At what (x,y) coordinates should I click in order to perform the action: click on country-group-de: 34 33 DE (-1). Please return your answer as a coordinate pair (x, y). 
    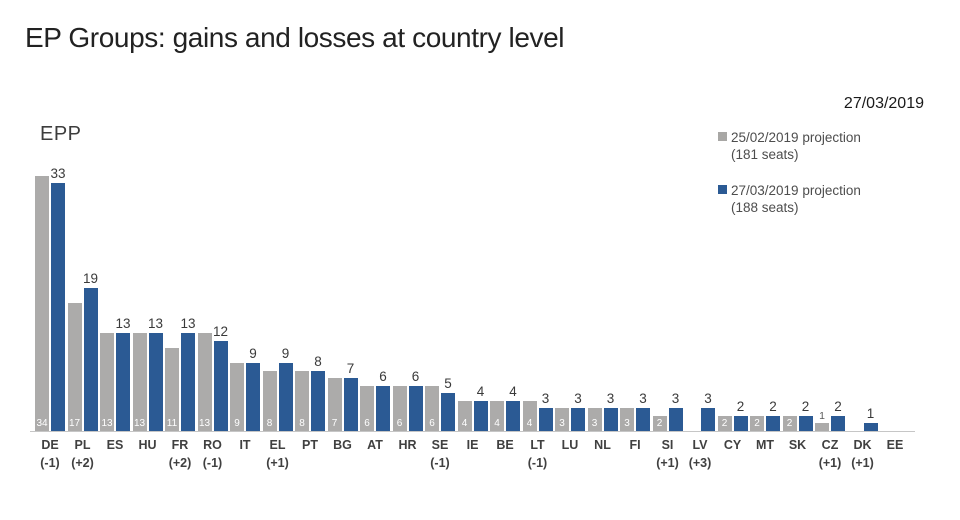
    Looking at the image, I should click on (50, 318).